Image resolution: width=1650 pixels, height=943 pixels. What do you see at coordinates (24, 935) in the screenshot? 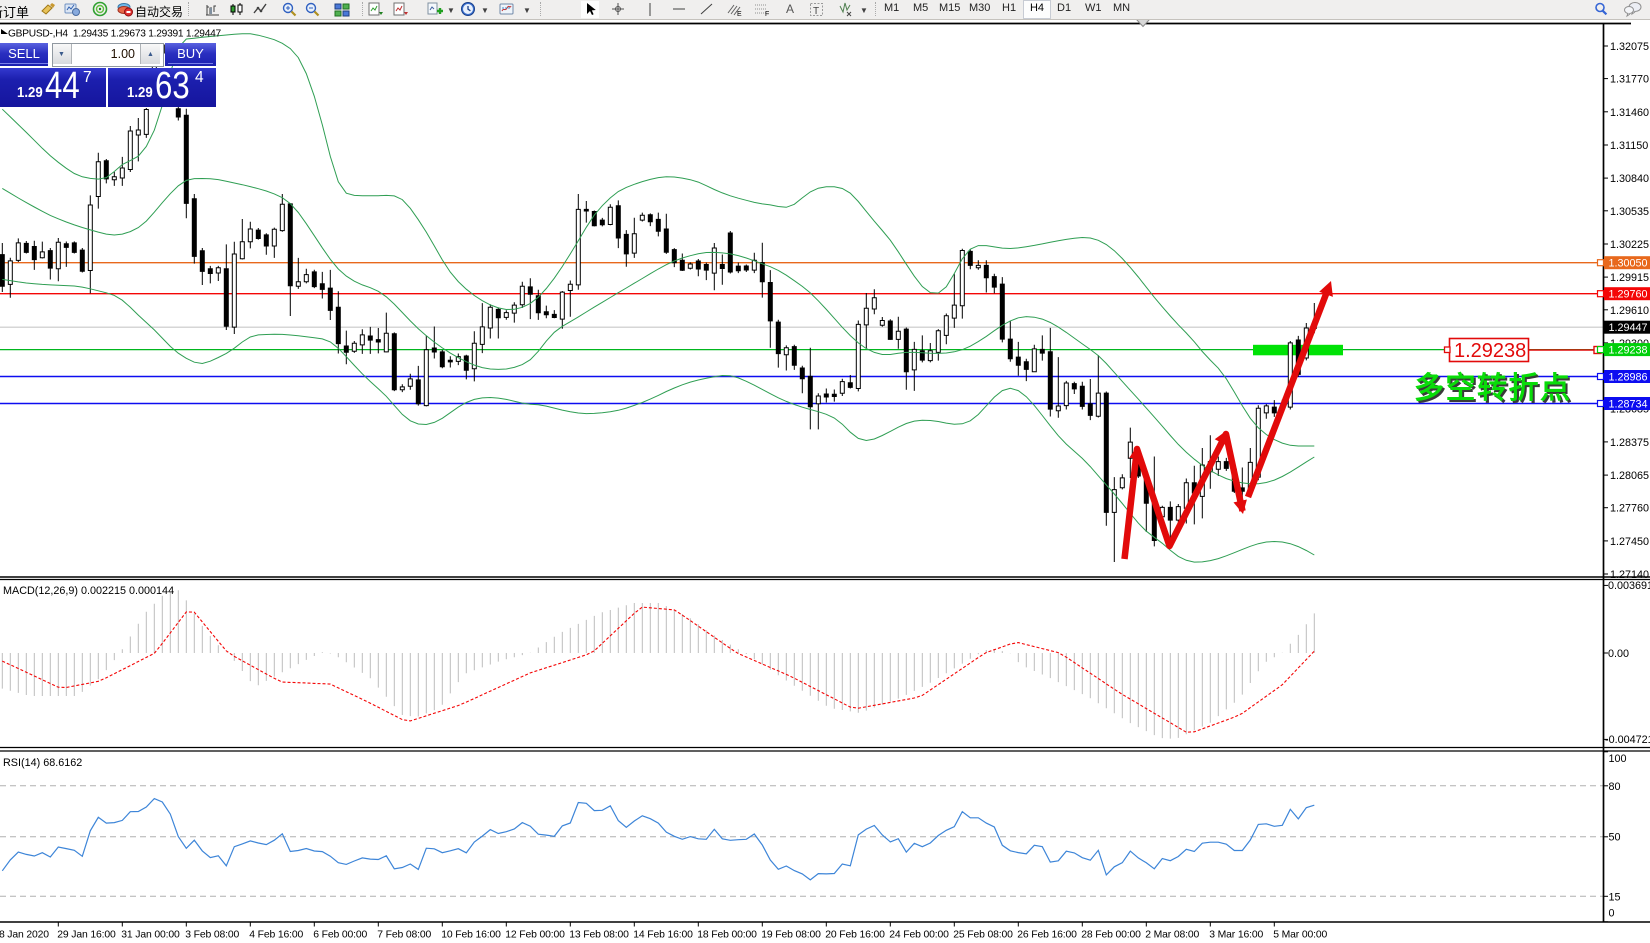
I see `svg-text: 28 Jan 2020` at bounding box center [24, 935].